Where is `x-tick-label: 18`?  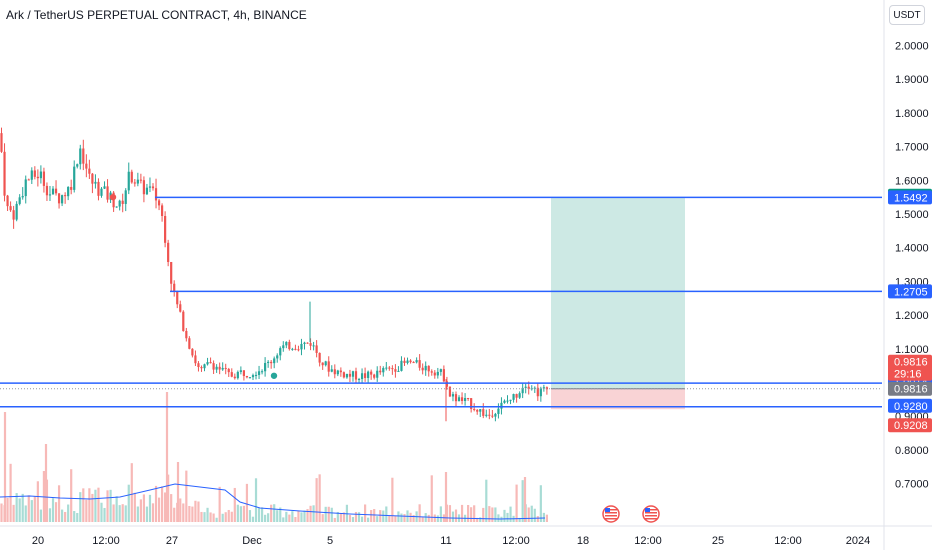
x-tick-label: 18 is located at coordinates (583, 541).